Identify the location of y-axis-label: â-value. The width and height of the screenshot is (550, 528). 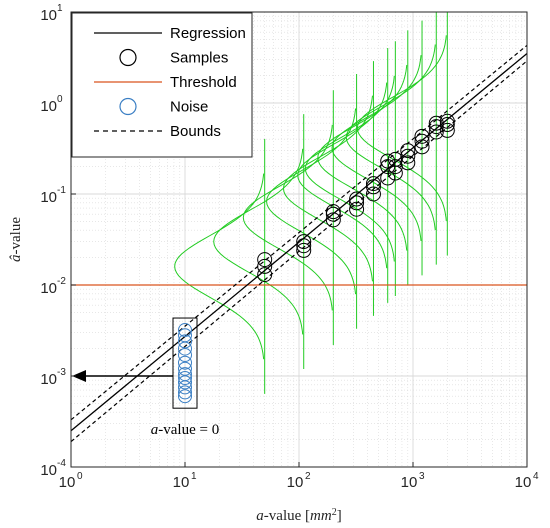
(16, 239).